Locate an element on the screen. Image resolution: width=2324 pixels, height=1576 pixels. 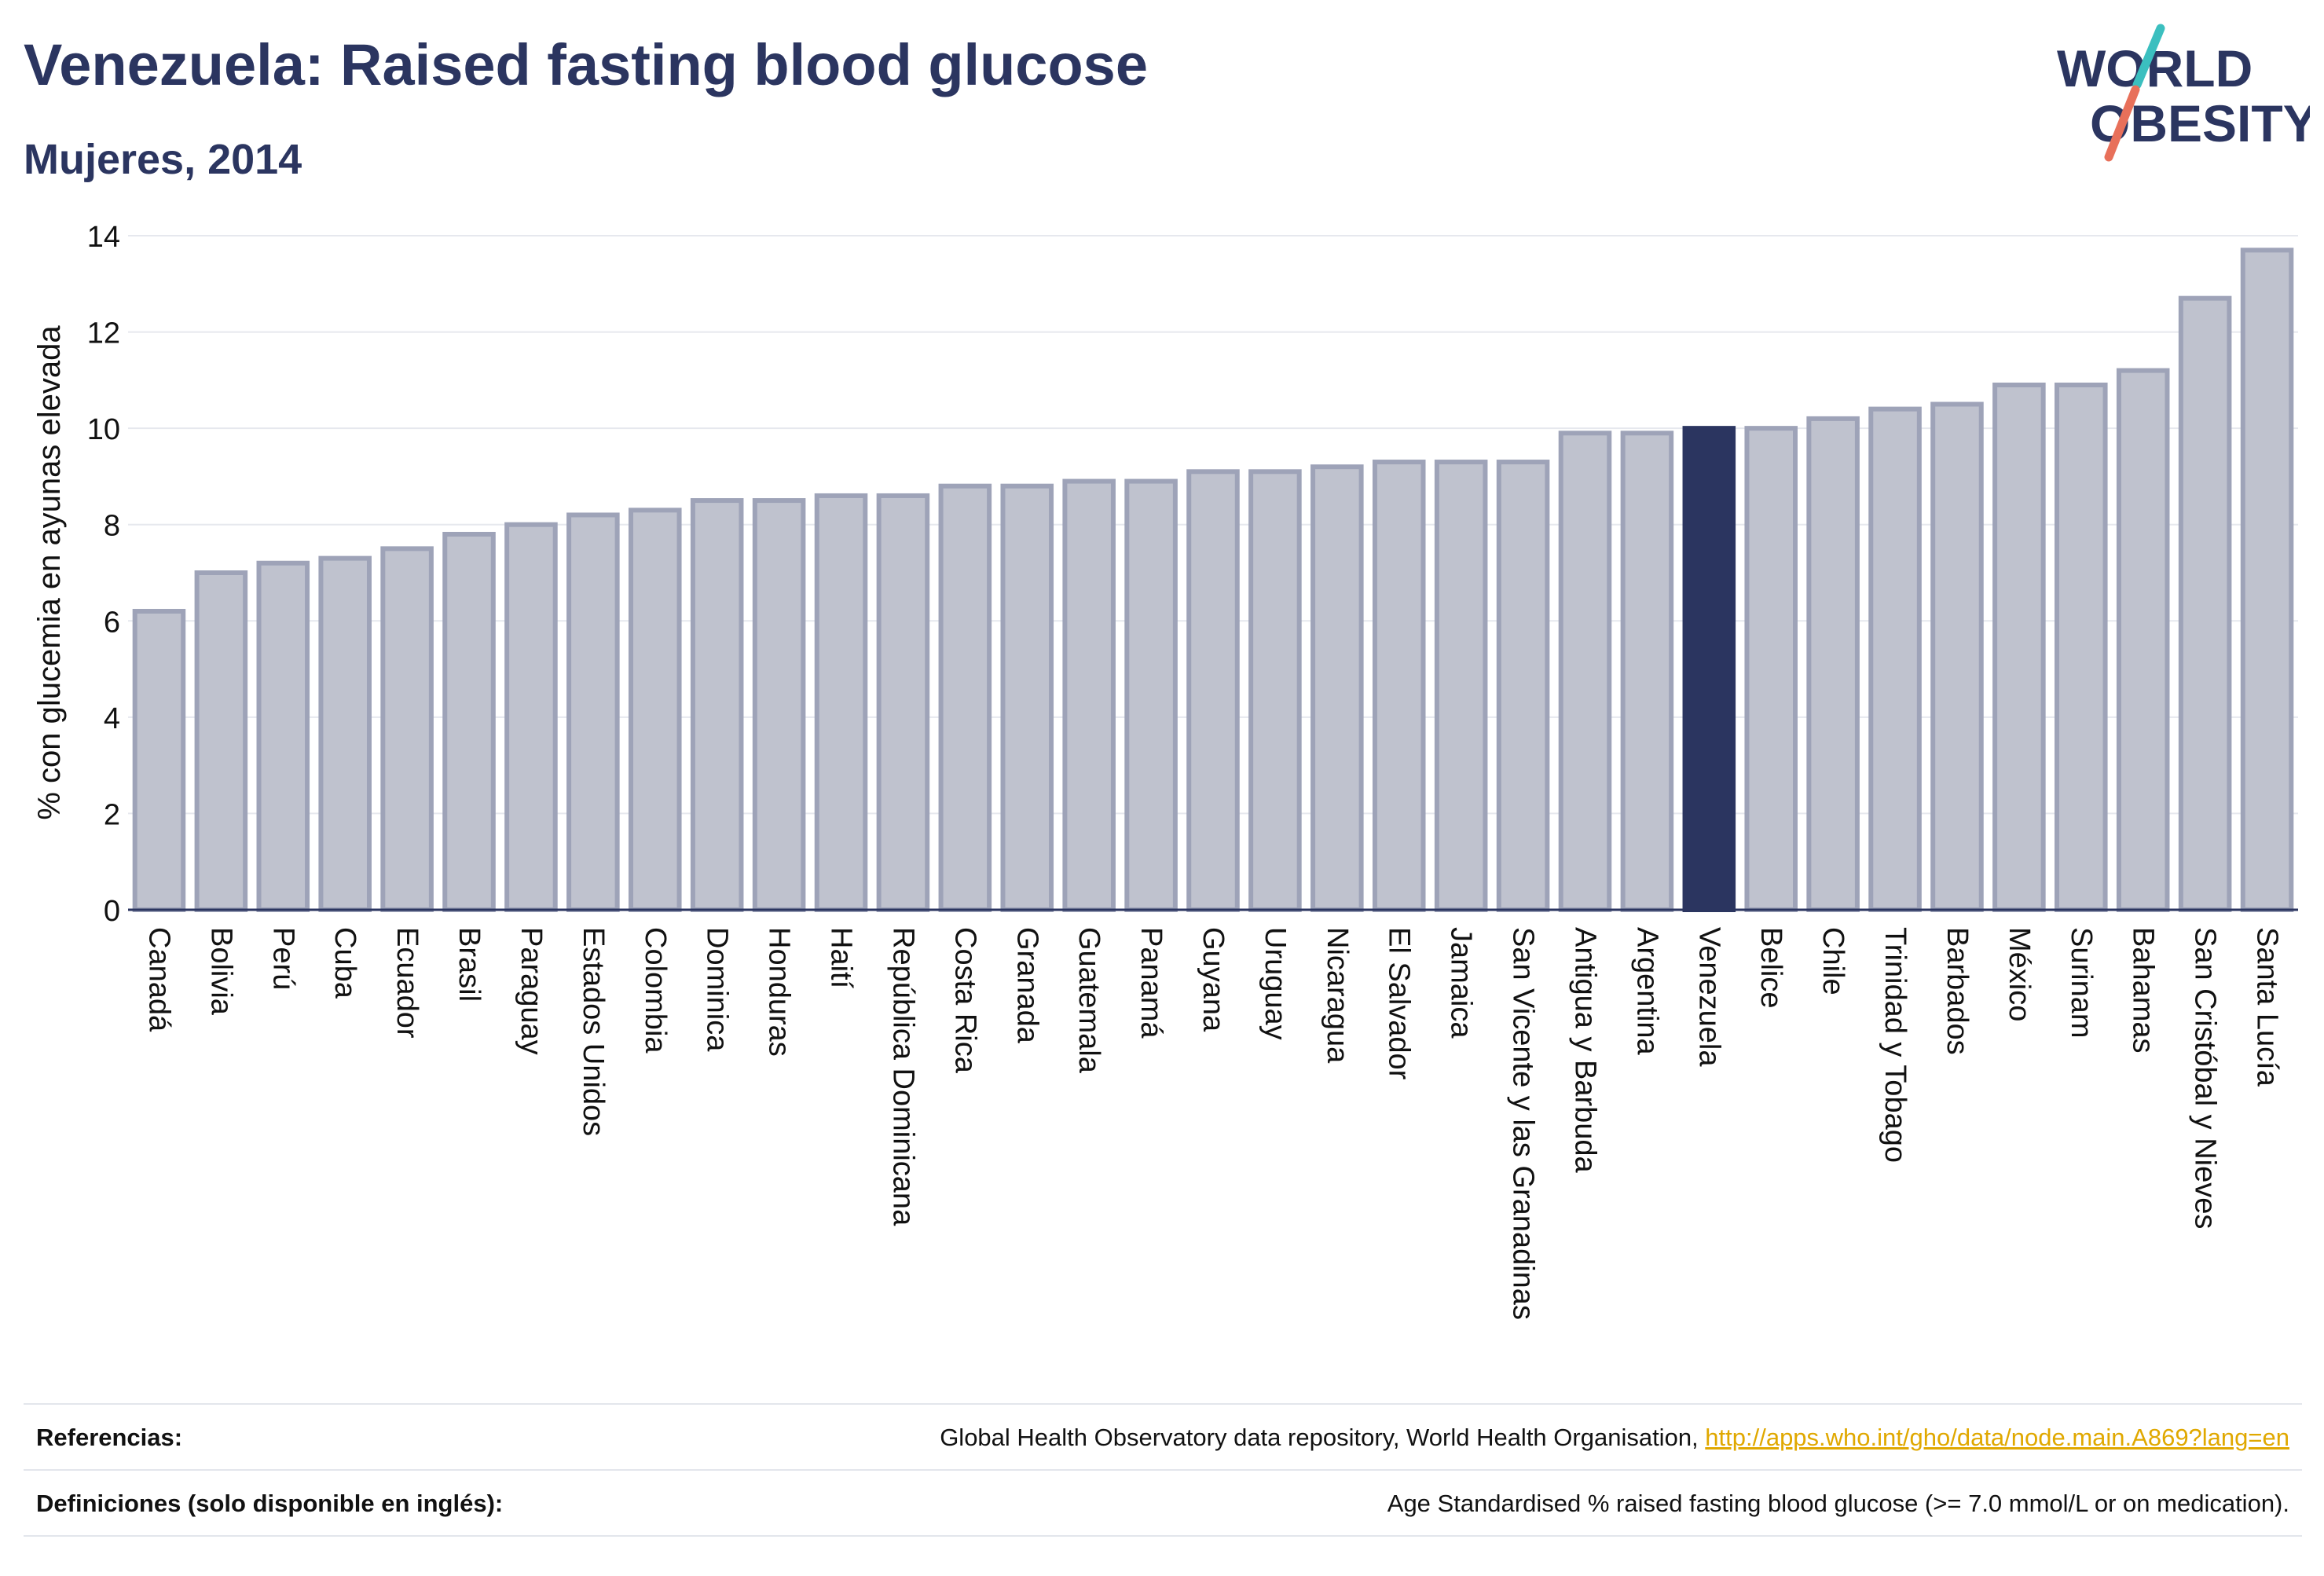
y-tick-label: 10 is located at coordinates (103, 429).